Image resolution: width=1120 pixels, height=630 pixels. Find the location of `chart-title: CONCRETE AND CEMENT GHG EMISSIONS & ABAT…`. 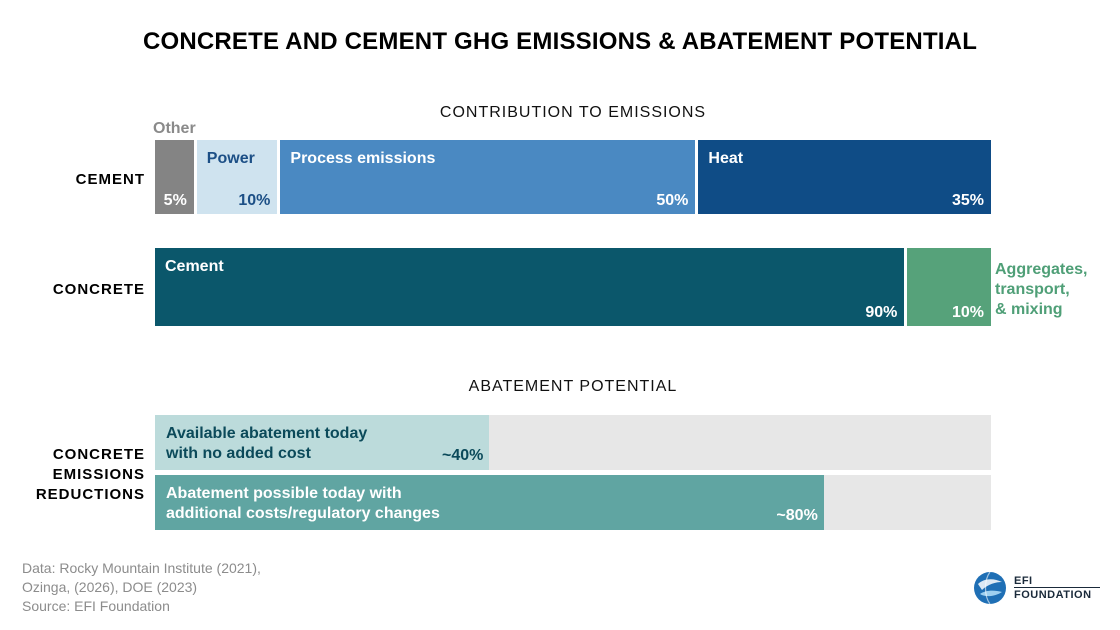

chart-title: CONCRETE AND CEMENT GHG EMISSIONS & ABAT… is located at coordinates (560, 41).